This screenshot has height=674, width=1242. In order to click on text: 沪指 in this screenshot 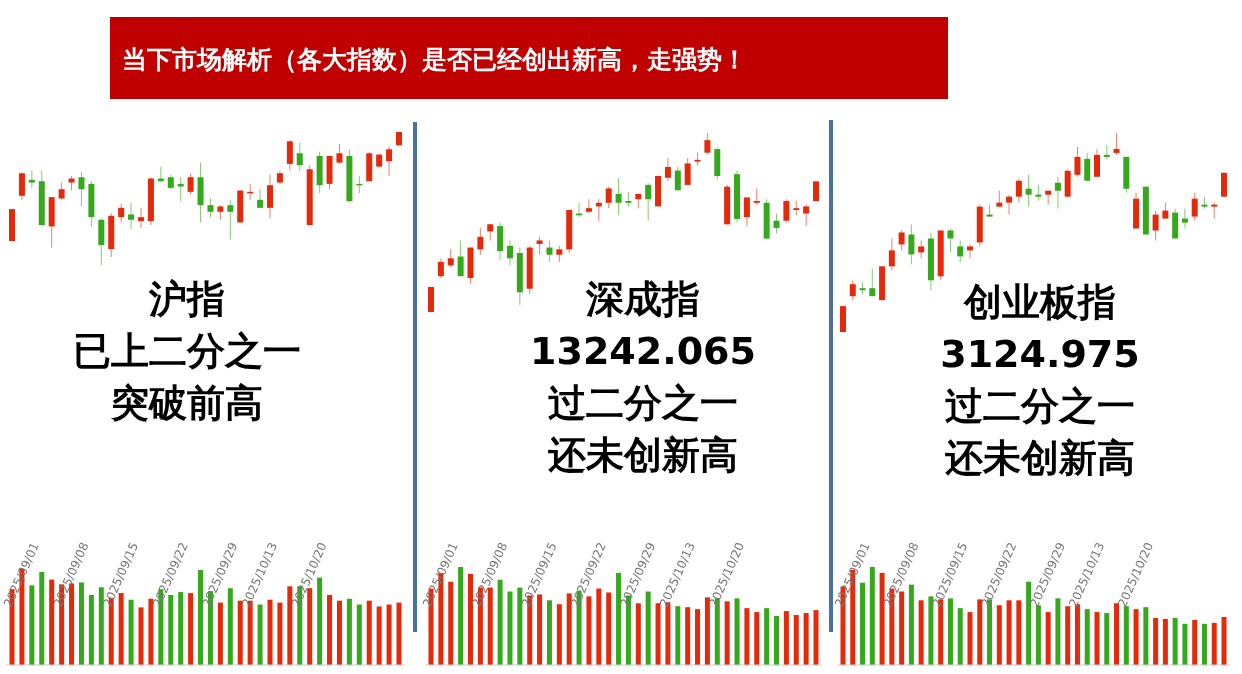, I will do `click(186, 299)`.